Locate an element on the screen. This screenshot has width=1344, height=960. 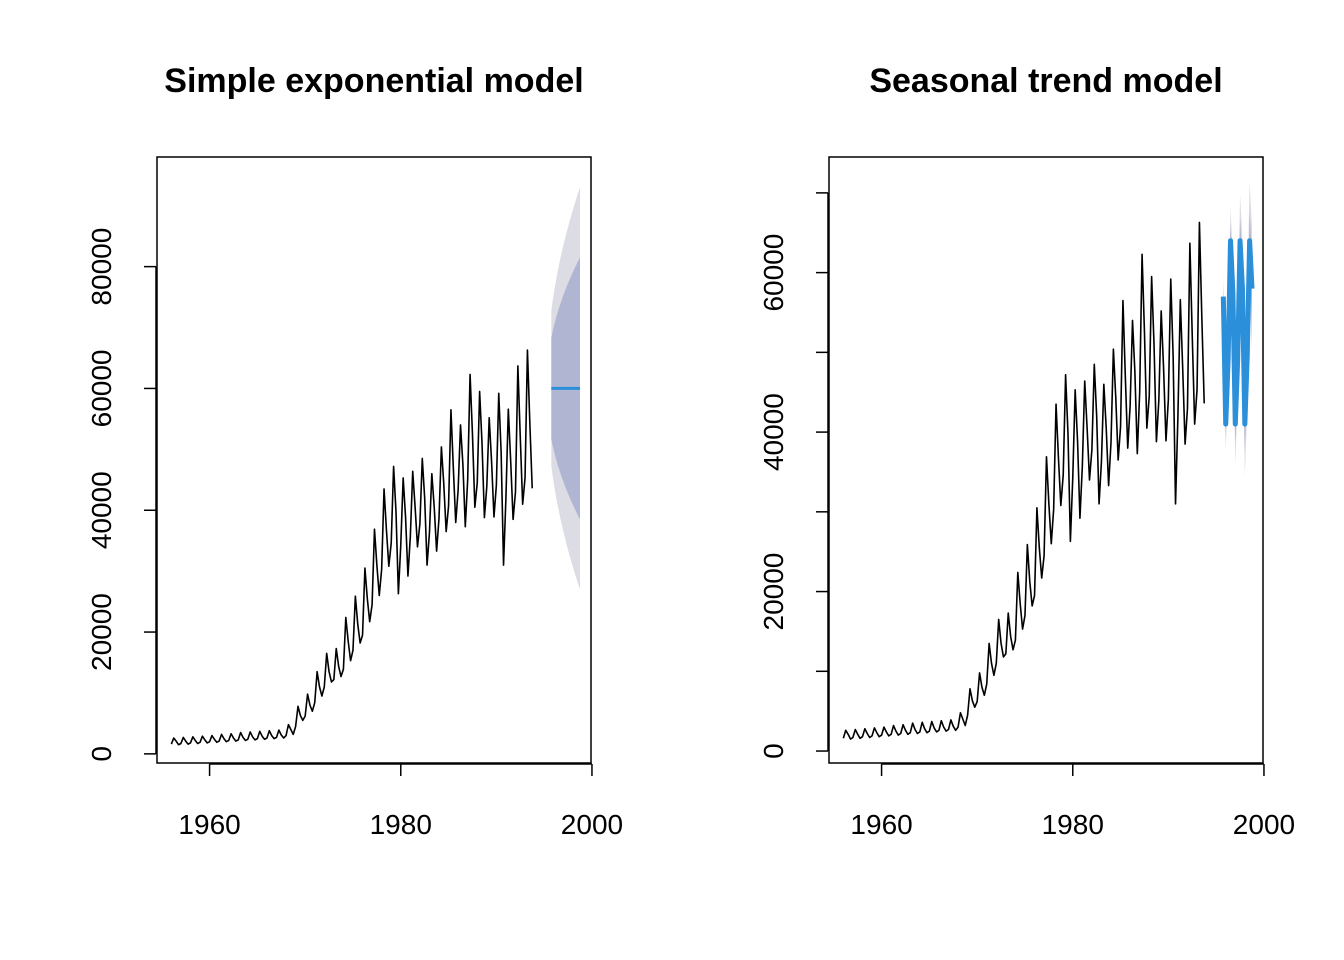
chart-title: Seasonal trend model is located at coordinates (1045, 81).